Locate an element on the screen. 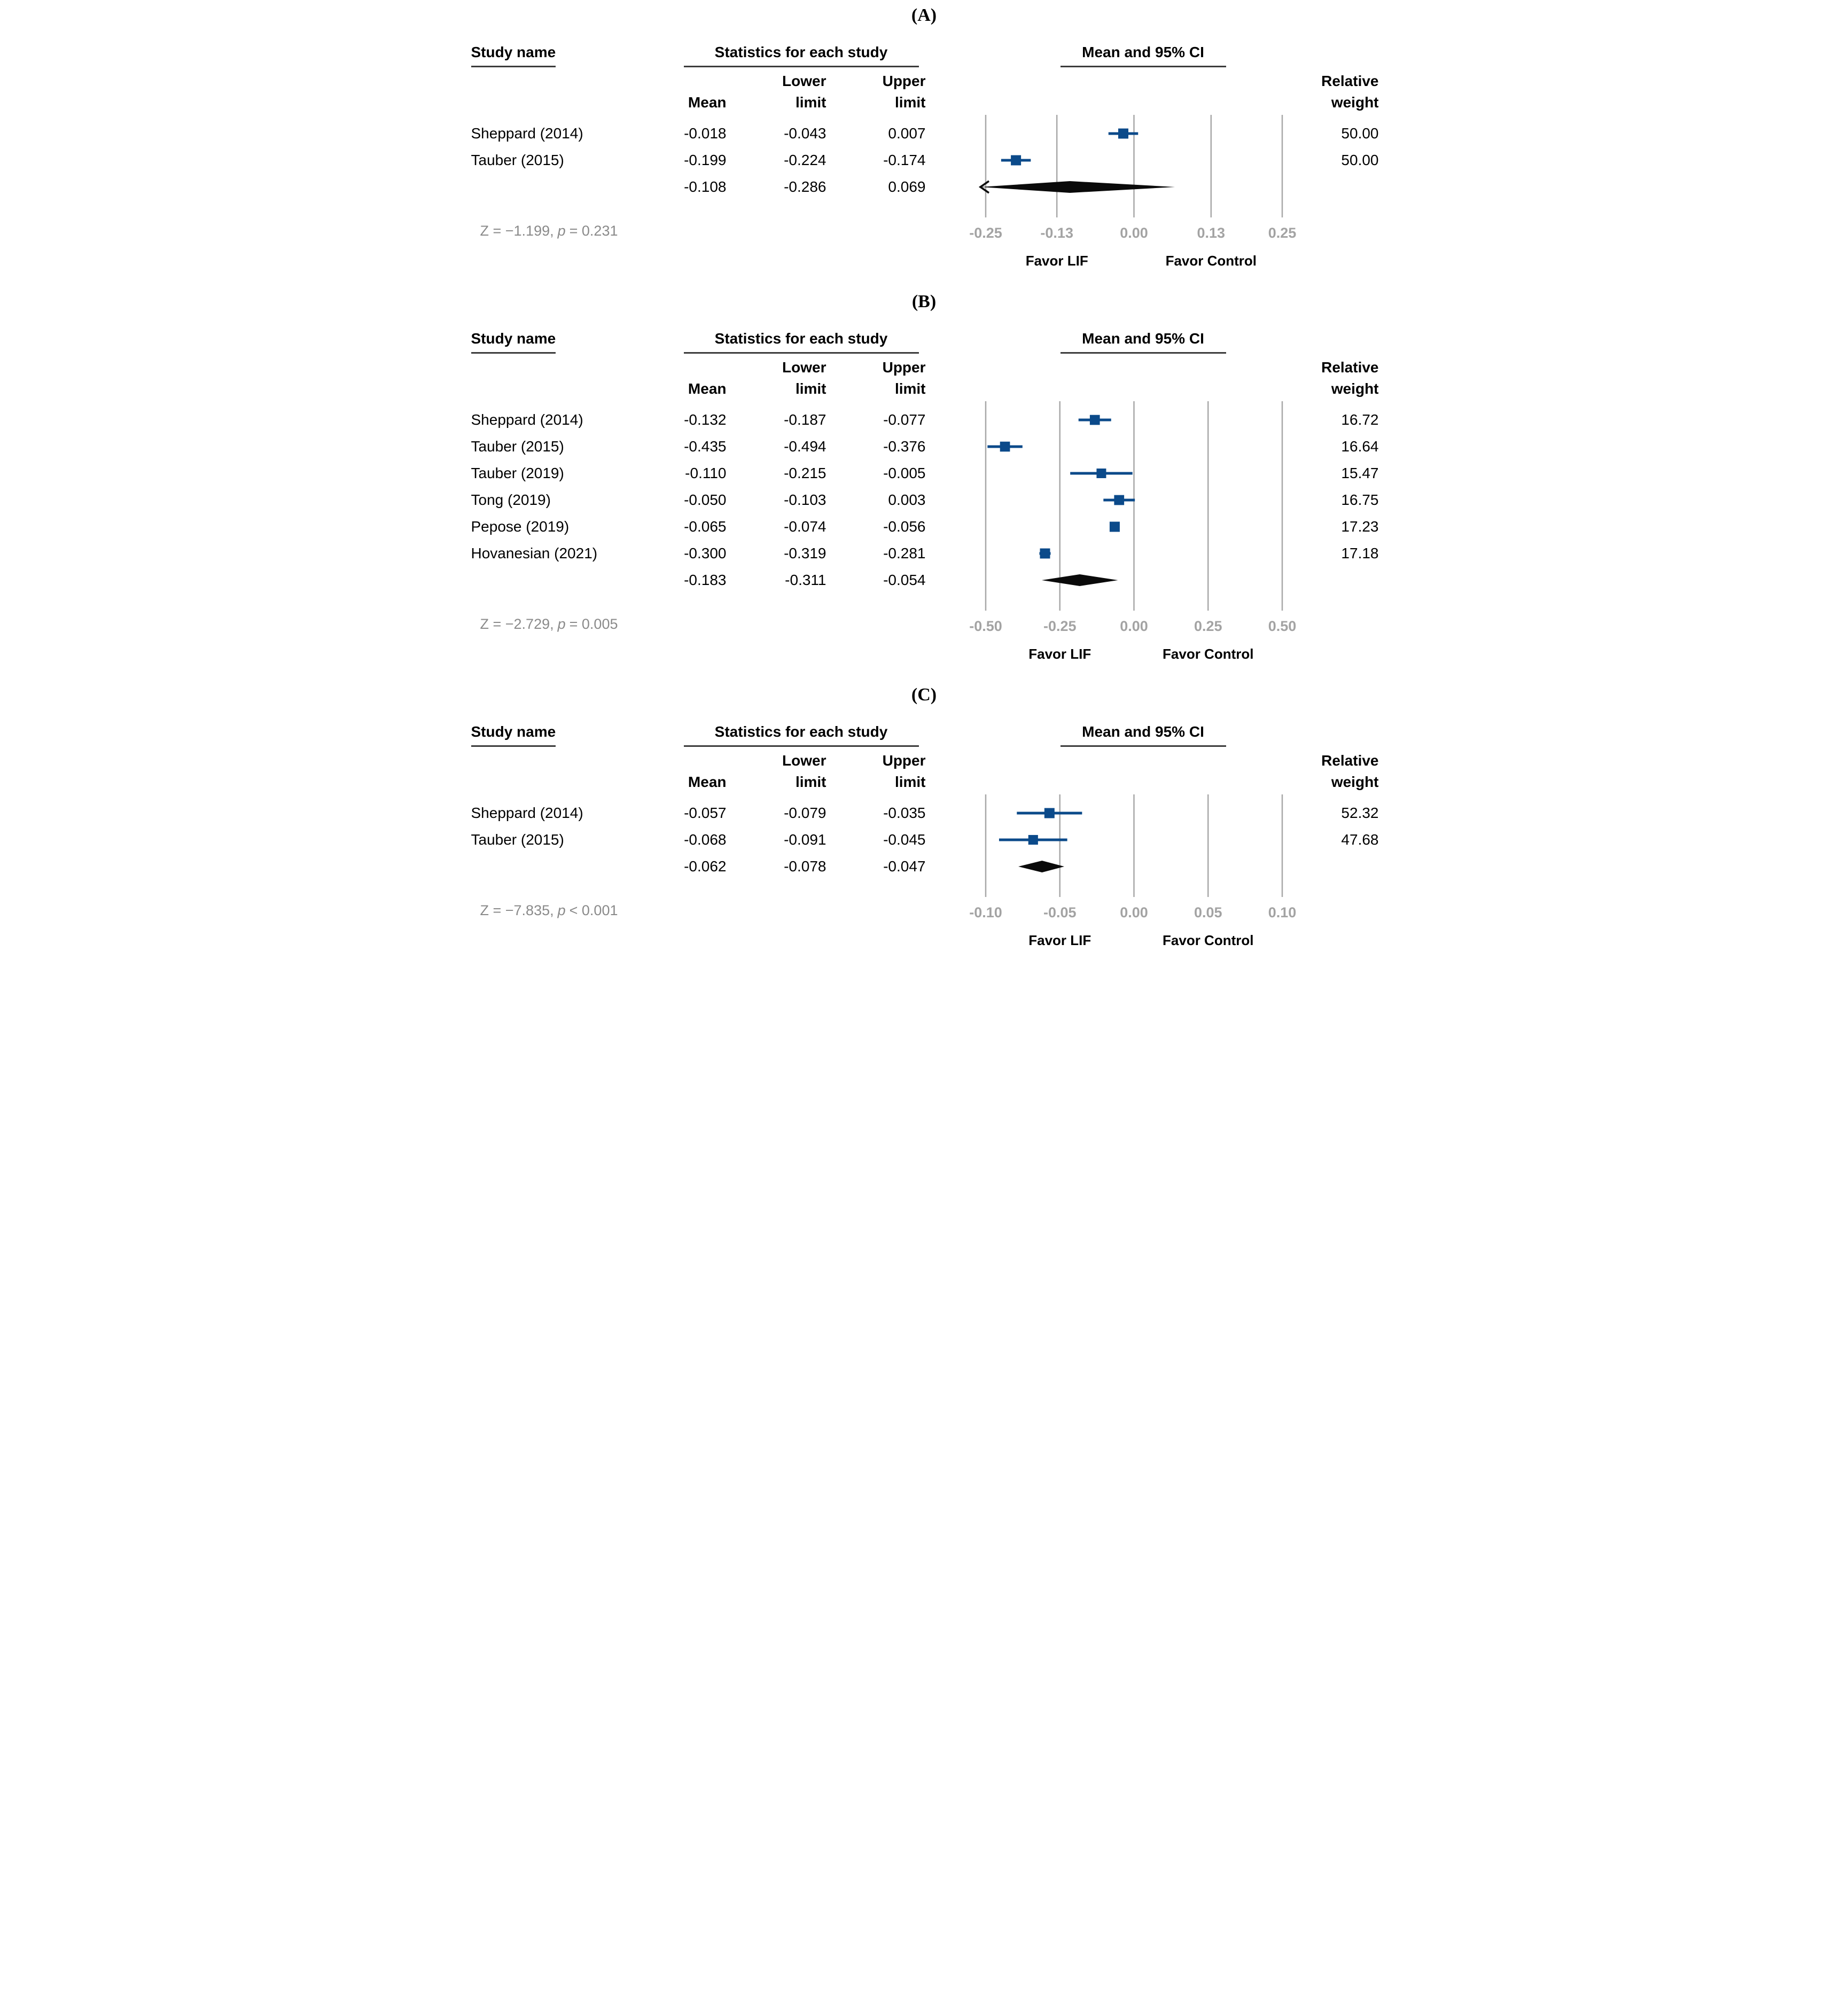  upper-limit-value: -0.056 is located at coordinates (904, 526).